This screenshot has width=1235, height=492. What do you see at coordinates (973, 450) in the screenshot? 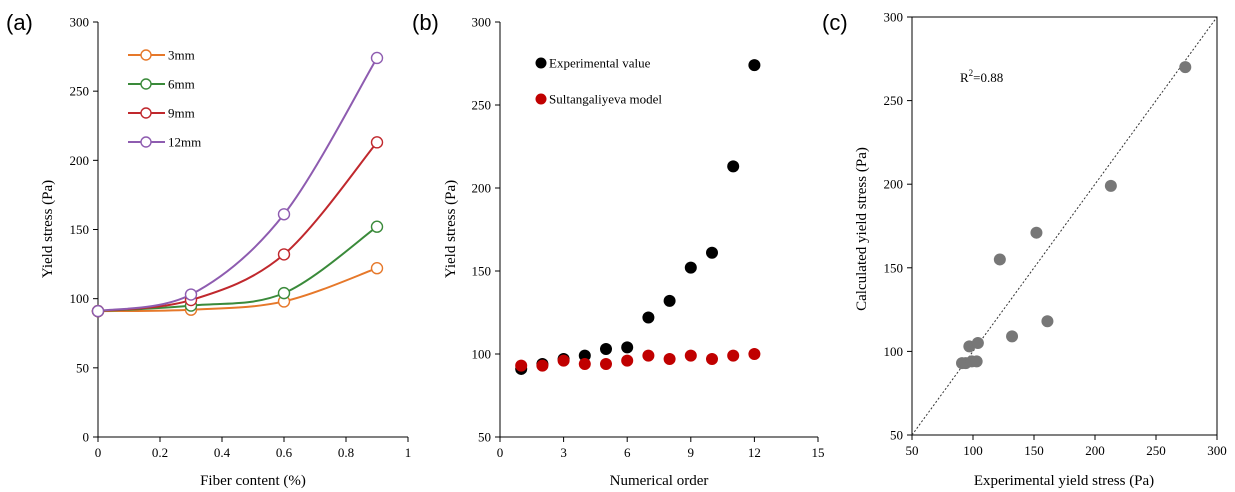
I see `c-x-tick-label: 100` at bounding box center [973, 450].